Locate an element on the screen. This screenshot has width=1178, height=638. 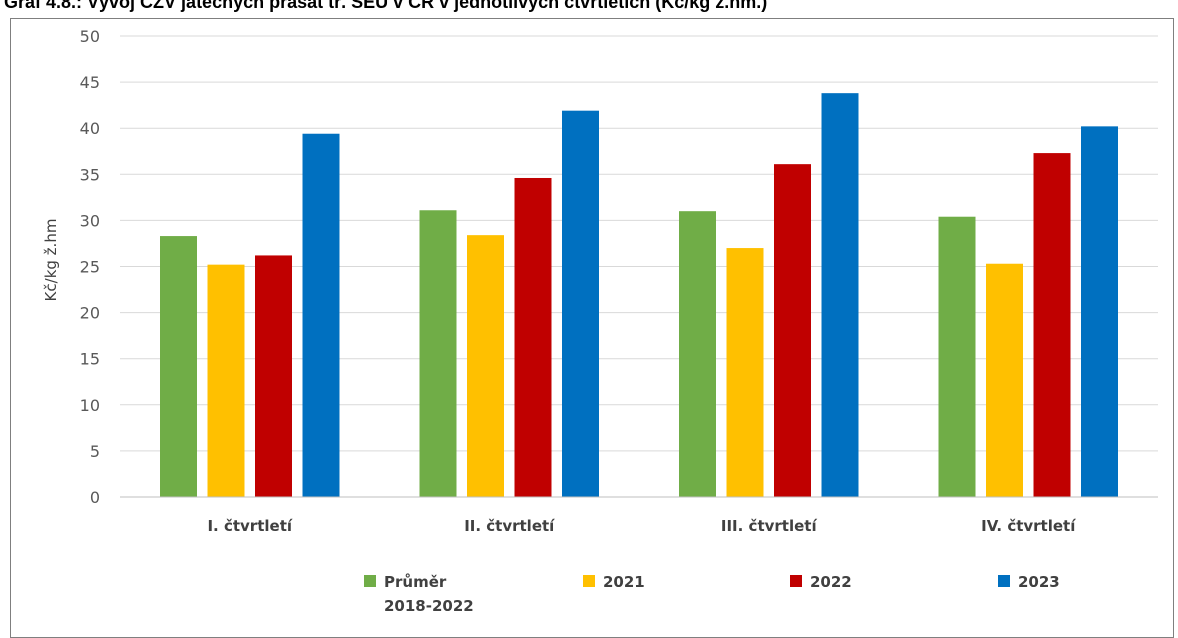
y-tick-label: 5 is located at coordinates (95, 451).